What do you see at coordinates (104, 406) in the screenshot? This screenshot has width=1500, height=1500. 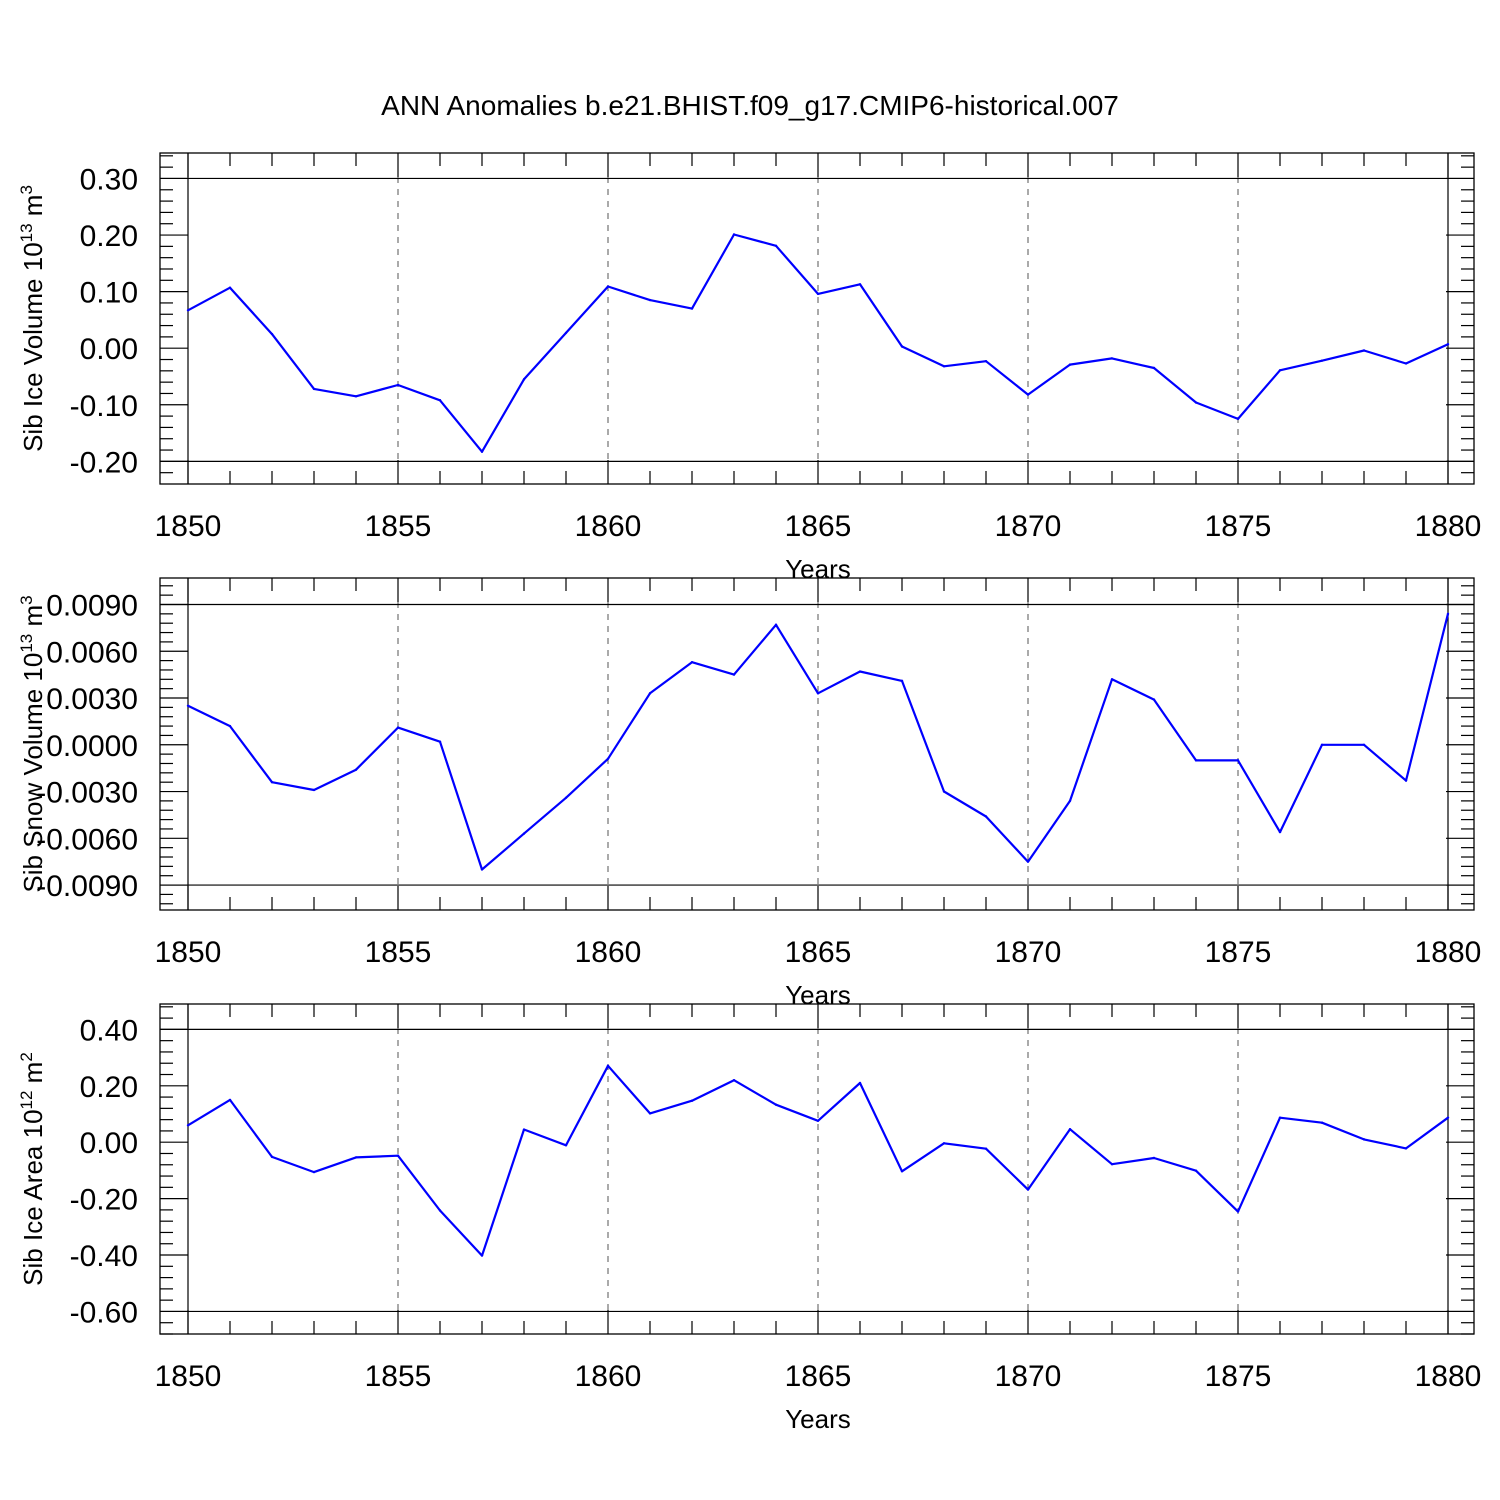 I see `y-tick-label: -0.10` at bounding box center [104, 406].